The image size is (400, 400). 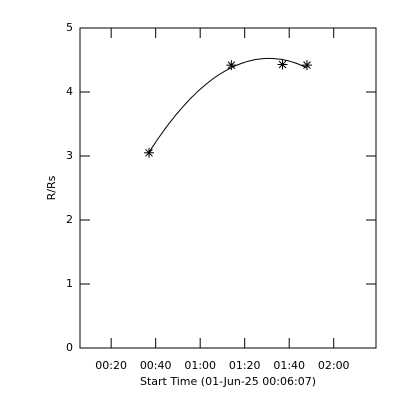 I want to click on x-tick-label: 02:00, so click(x=334, y=365).